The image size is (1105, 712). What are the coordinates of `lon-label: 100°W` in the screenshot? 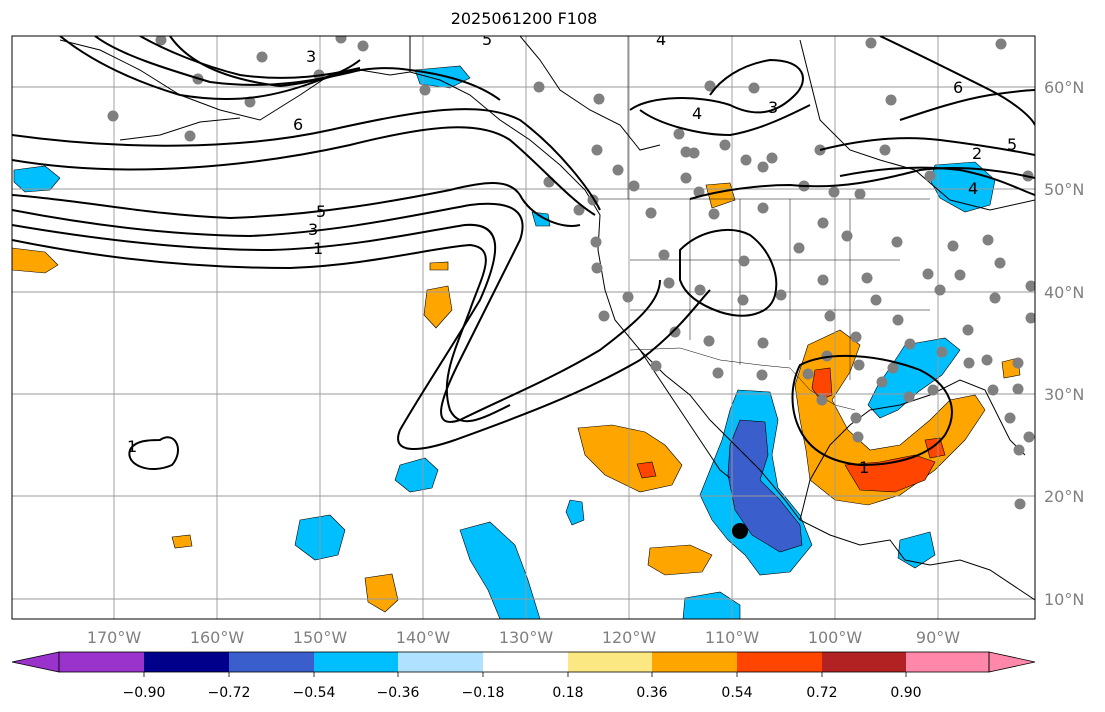 It's located at (835, 637).